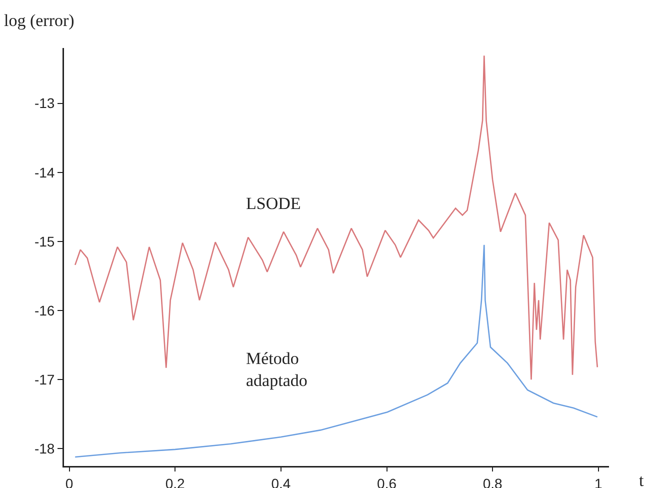 The image size is (656, 488). I want to click on y-tick-label: -18, so click(44, 448).